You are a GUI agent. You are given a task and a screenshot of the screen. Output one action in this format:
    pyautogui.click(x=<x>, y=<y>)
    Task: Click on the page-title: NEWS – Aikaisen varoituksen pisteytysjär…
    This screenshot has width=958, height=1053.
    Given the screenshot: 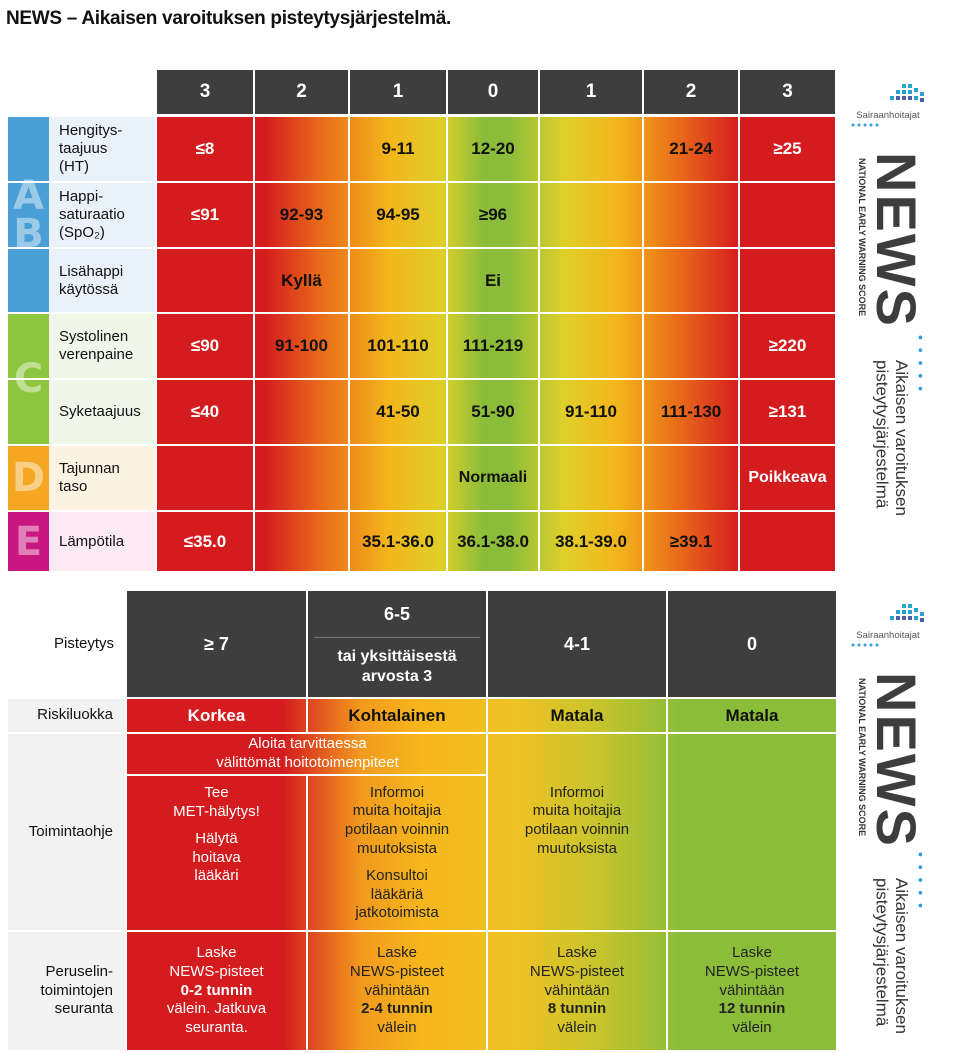 What is the action you would take?
    pyautogui.click(x=229, y=18)
    